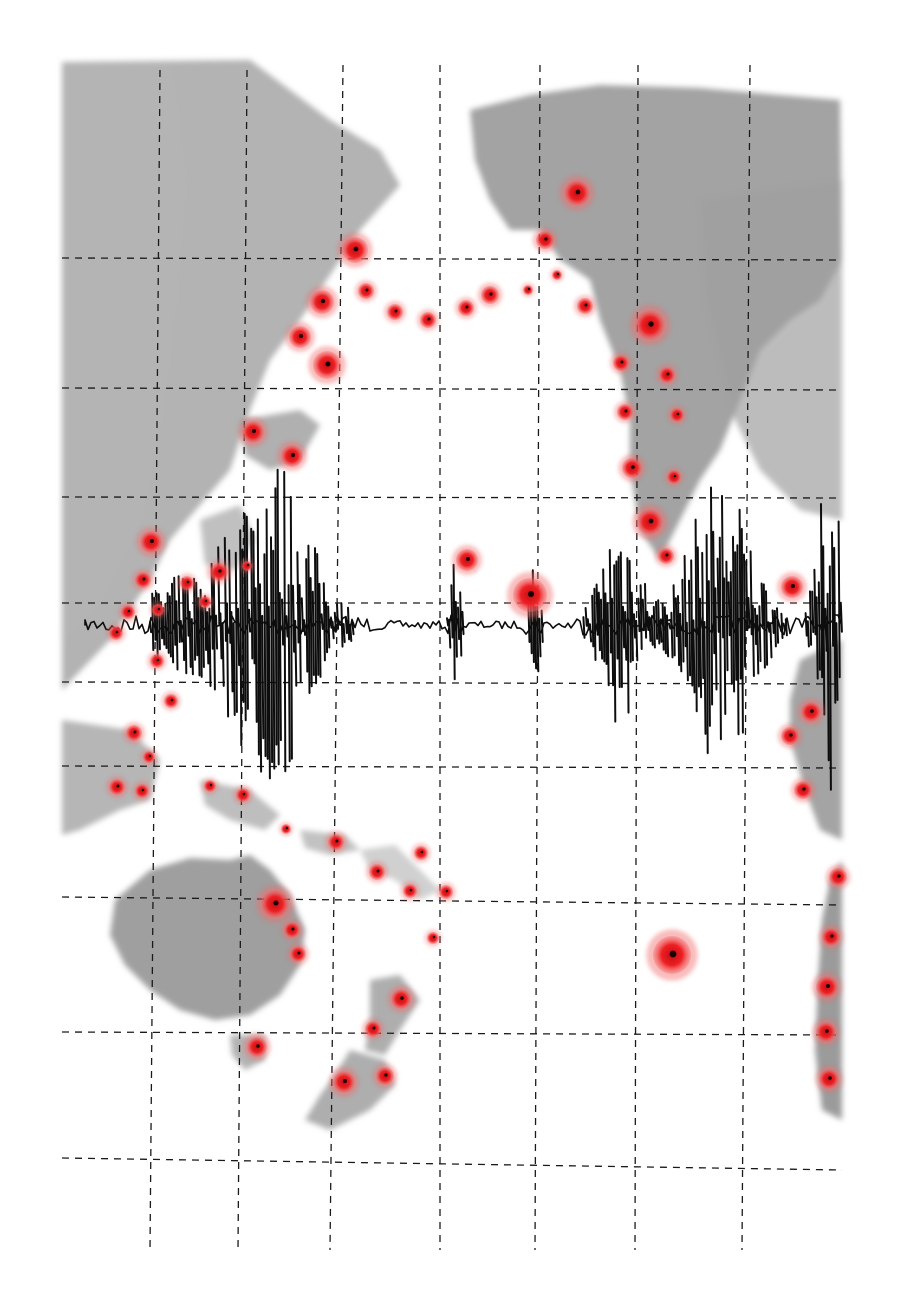  I want to click on wash-indonesia-west, so click(111, 777).